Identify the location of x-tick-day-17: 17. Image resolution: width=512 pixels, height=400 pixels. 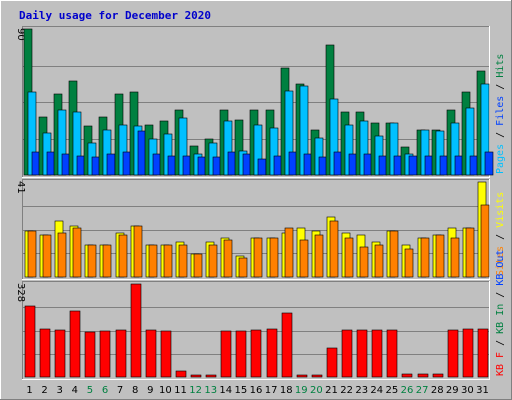
(271, 390).